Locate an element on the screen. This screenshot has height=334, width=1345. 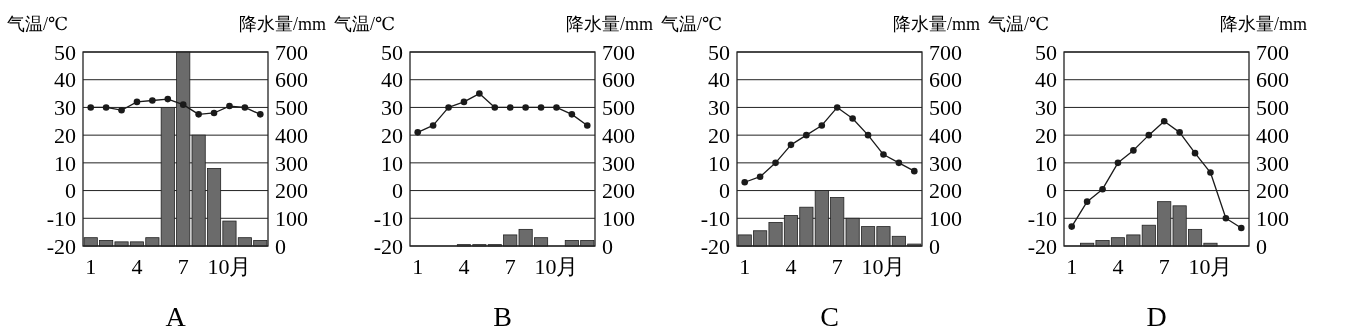
text: A is located at coordinates (176, 316).